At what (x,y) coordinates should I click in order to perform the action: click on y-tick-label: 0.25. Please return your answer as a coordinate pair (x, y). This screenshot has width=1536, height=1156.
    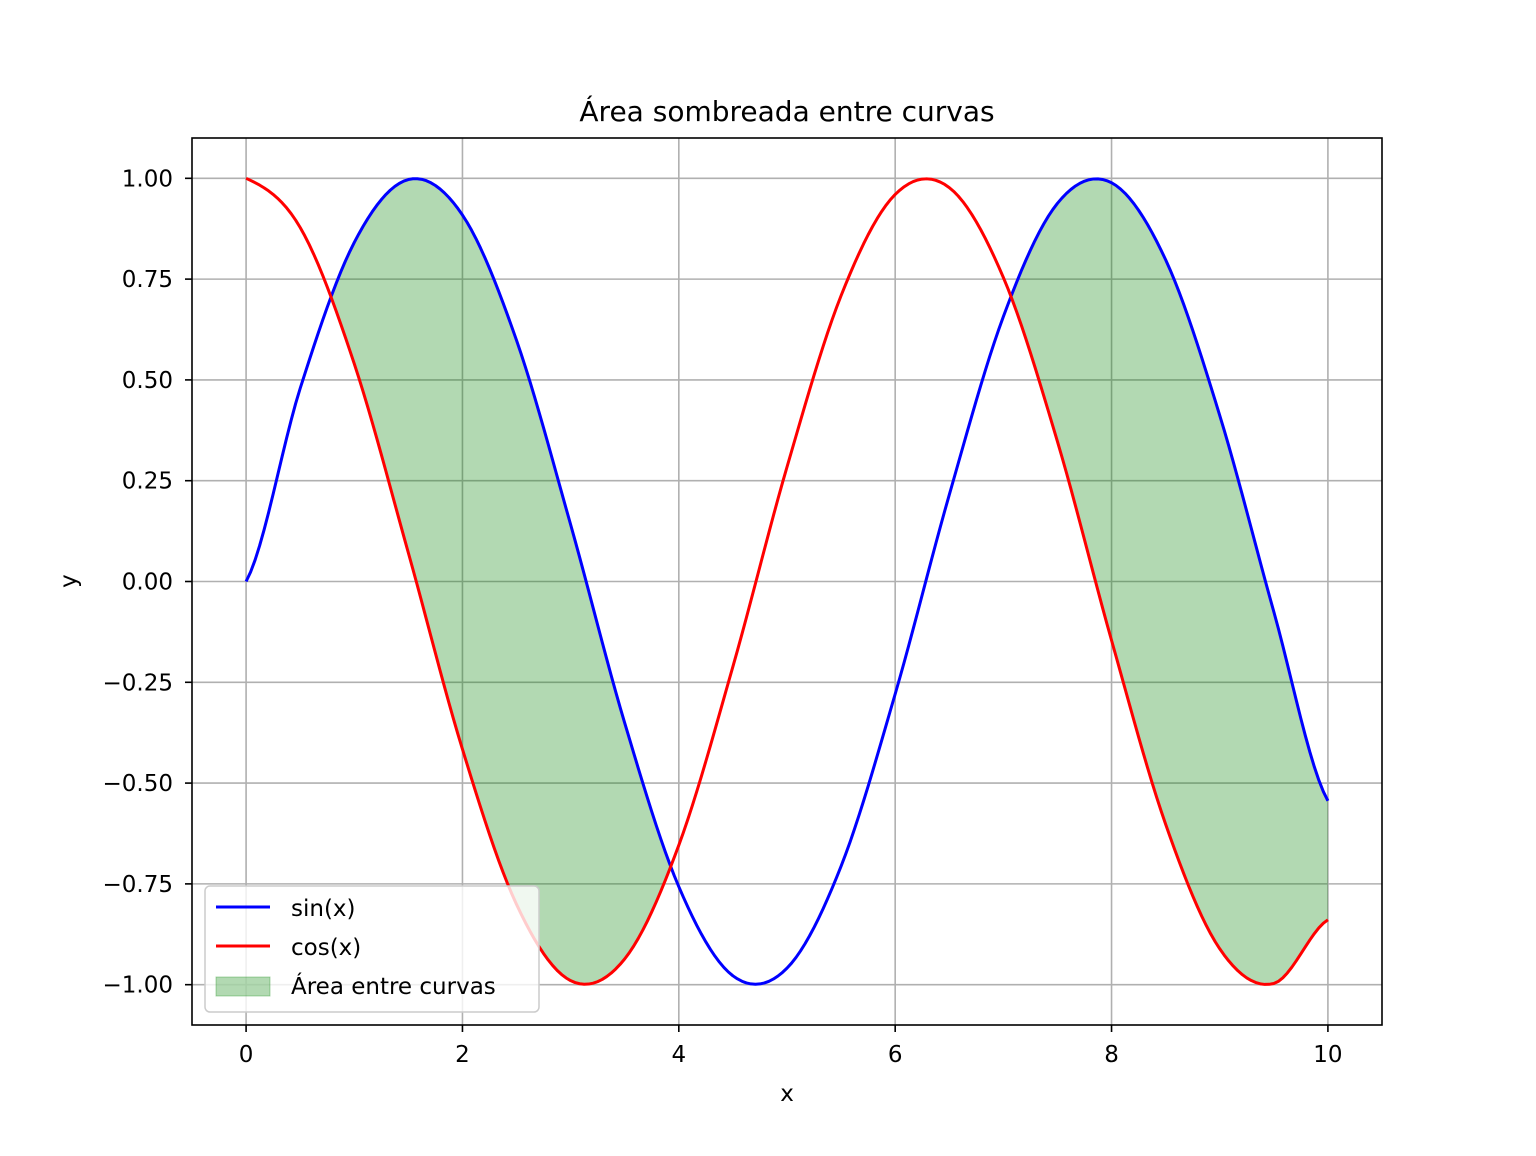
    Looking at the image, I should click on (147, 482).